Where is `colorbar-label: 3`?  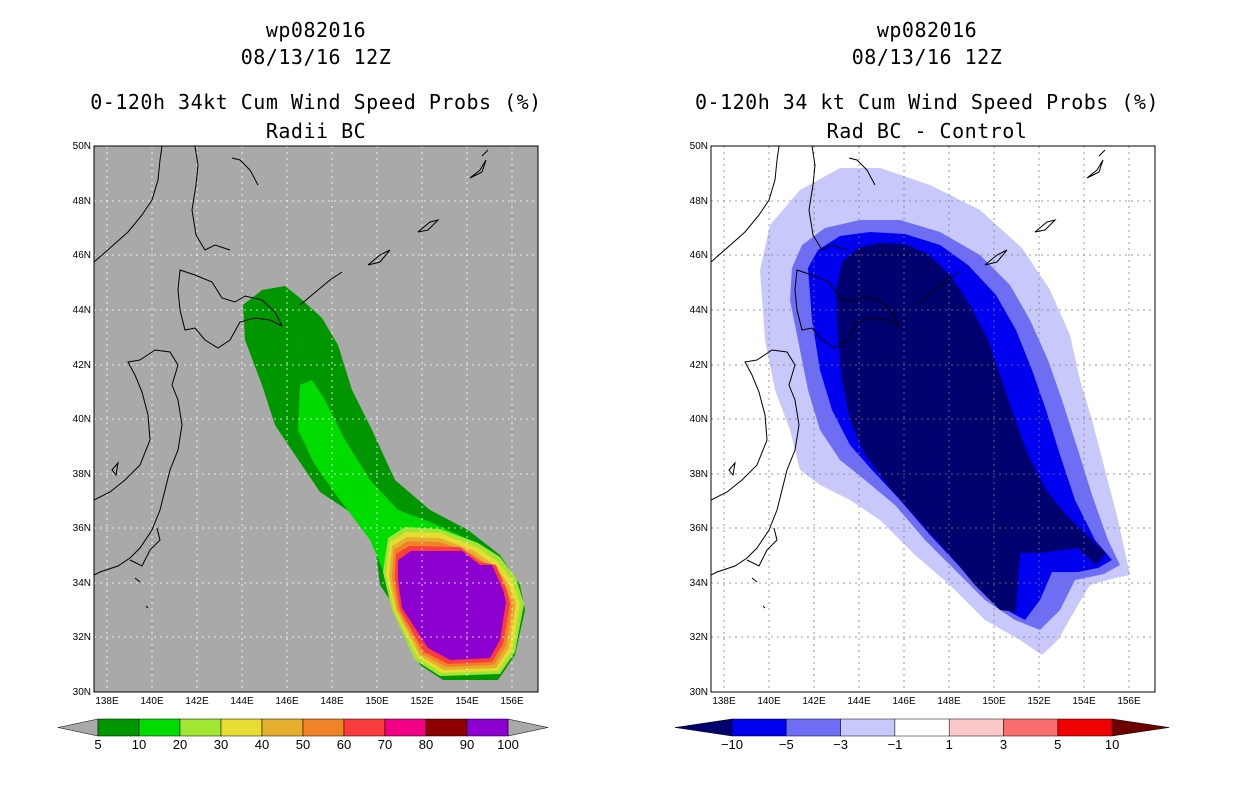
colorbar-label: 3 is located at coordinates (1003, 744).